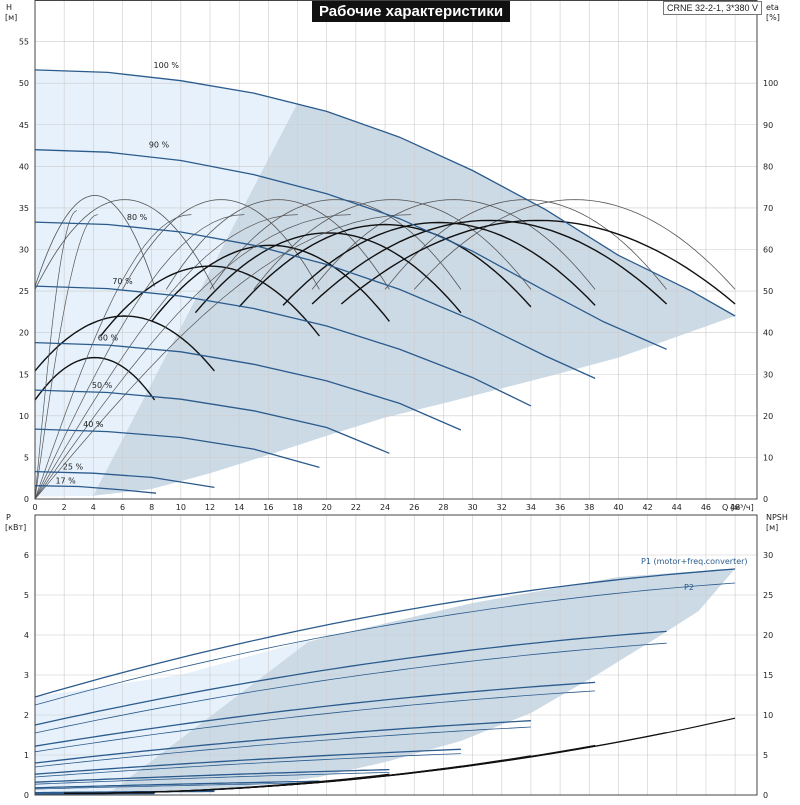  Describe the element at coordinates (768, 250) in the screenshot. I see `y2-tick-label: 60` at that location.